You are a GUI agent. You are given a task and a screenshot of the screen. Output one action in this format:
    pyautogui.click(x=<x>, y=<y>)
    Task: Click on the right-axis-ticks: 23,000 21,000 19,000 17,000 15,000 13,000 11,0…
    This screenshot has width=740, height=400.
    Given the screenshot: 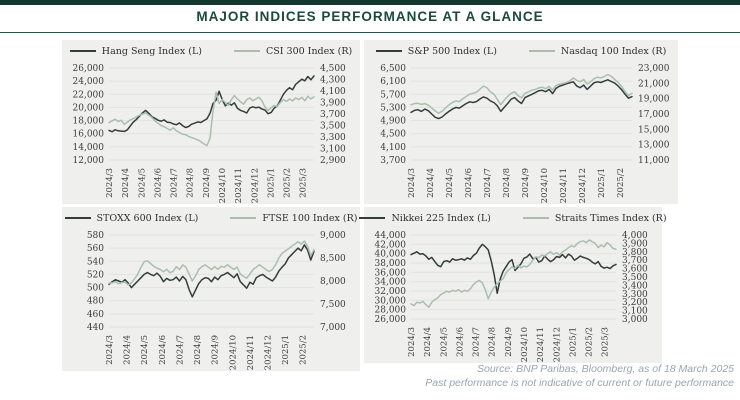 What is the action you would take?
    pyautogui.click(x=654, y=115)
    